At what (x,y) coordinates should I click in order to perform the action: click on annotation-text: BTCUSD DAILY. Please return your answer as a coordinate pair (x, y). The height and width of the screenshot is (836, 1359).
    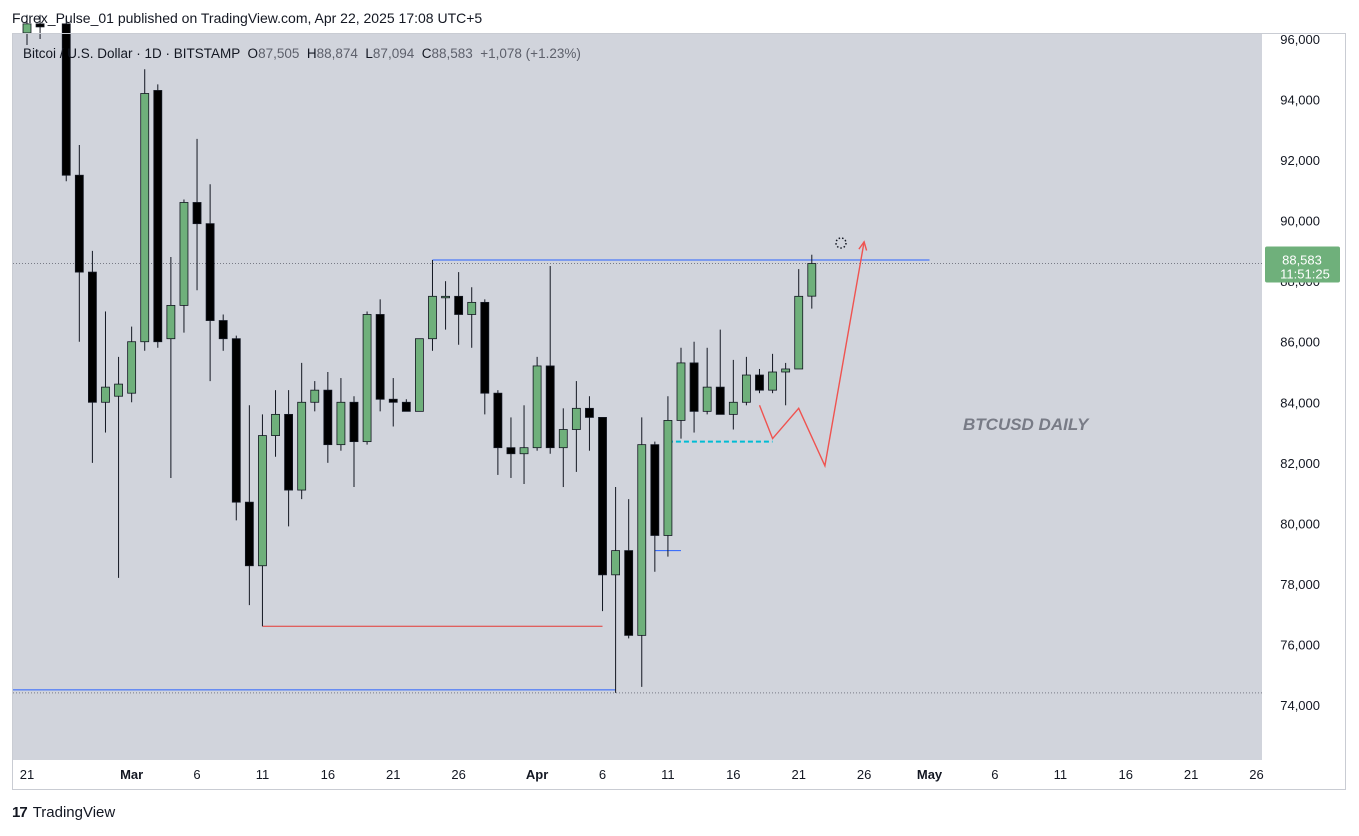
    Looking at the image, I should click on (1026, 424).